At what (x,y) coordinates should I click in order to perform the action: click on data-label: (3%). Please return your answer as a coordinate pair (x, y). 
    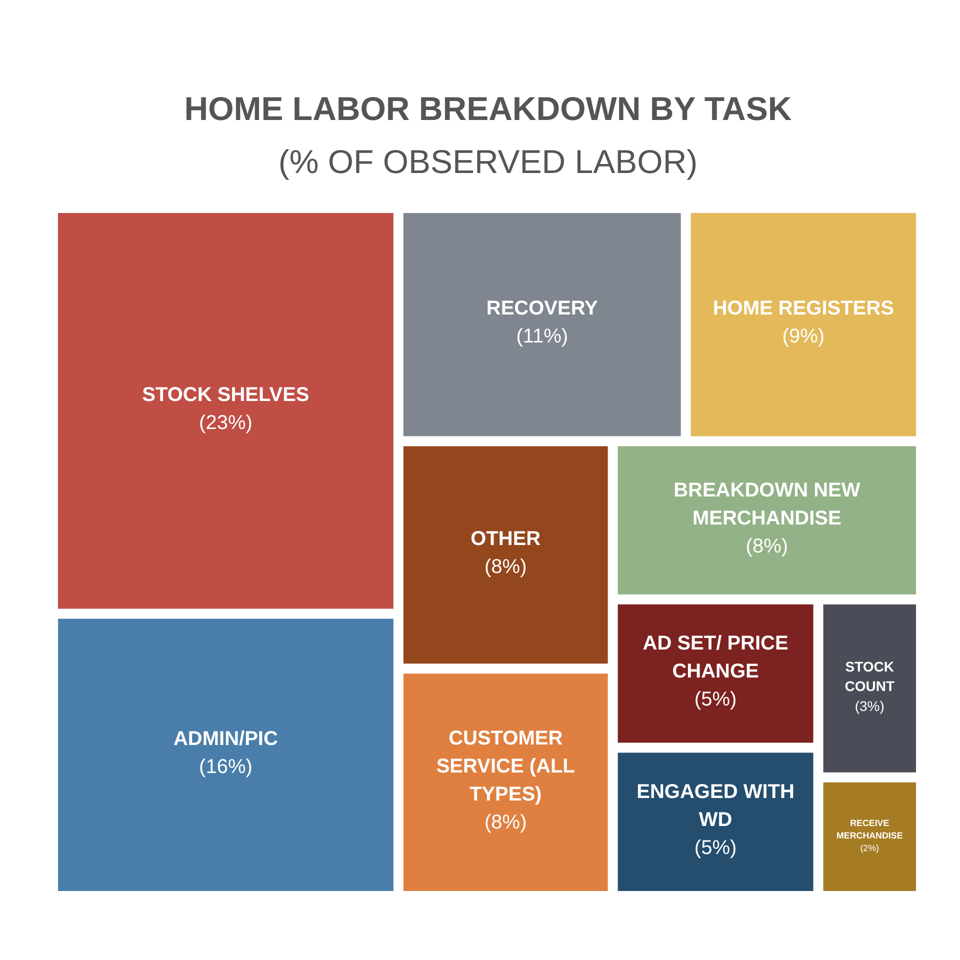
    Looking at the image, I should click on (869, 706).